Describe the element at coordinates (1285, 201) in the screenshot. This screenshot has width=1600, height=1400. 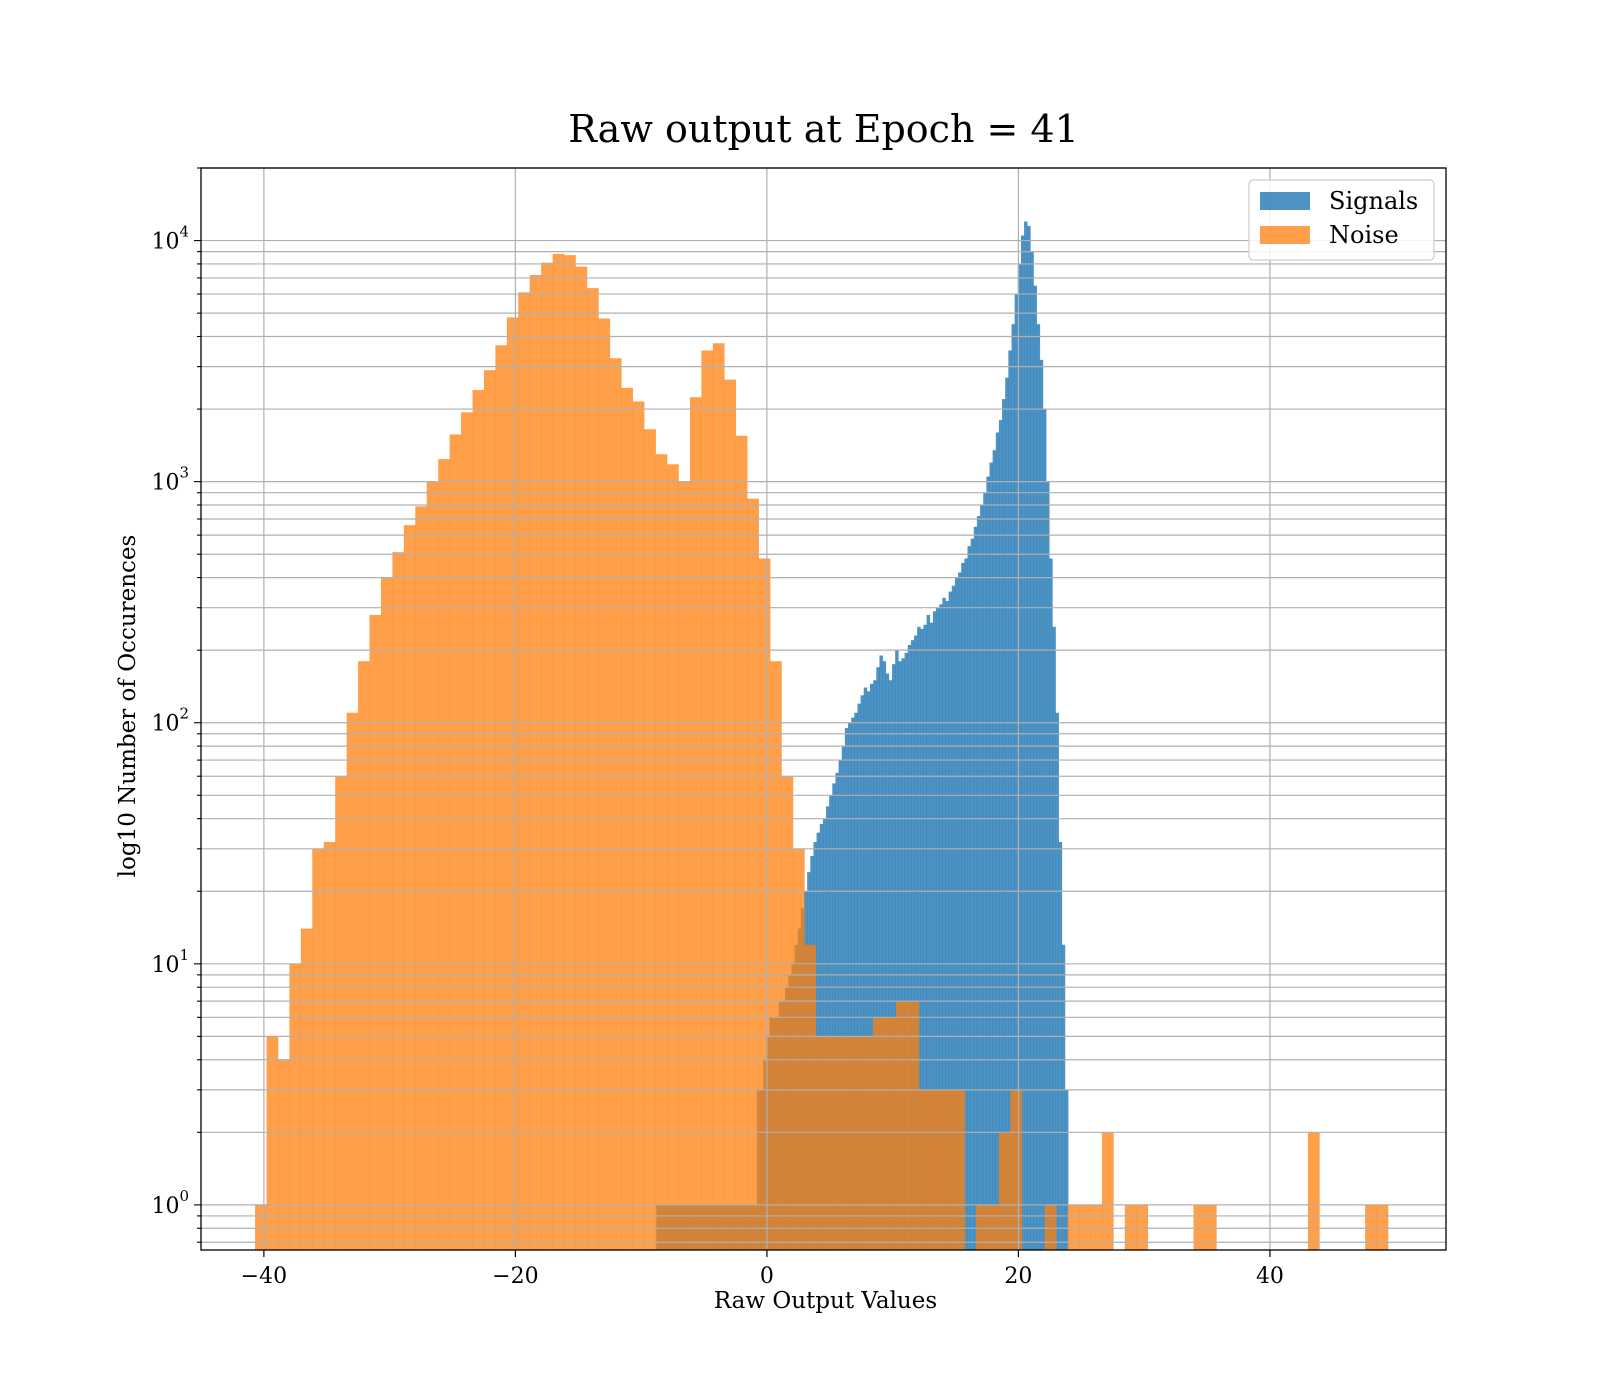
I see `legend-swatch-signals` at that location.